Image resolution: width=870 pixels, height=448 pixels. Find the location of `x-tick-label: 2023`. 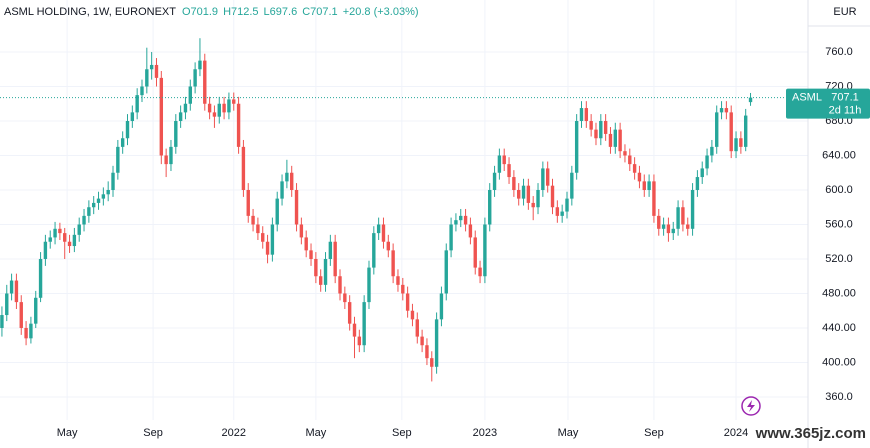

x-tick-label: 2023 is located at coordinates (485, 433).